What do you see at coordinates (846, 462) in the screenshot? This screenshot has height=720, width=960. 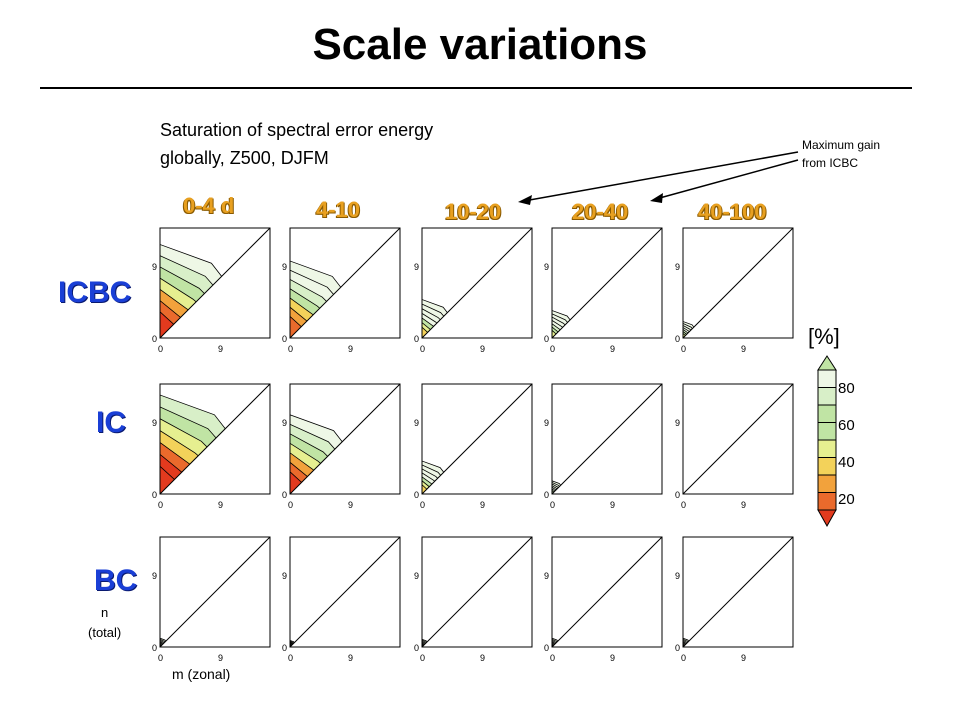 I see `colorbar-tick-40: 40` at bounding box center [846, 462].